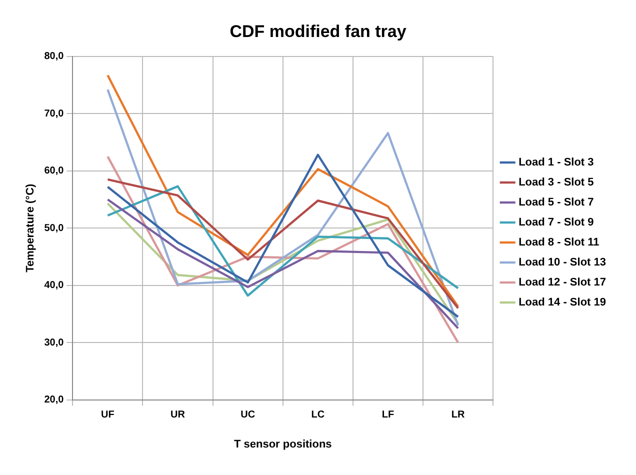  What do you see at coordinates (107, 415) in the screenshot?
I see `x-tick-label: UF` at bounding box center [107, 415].